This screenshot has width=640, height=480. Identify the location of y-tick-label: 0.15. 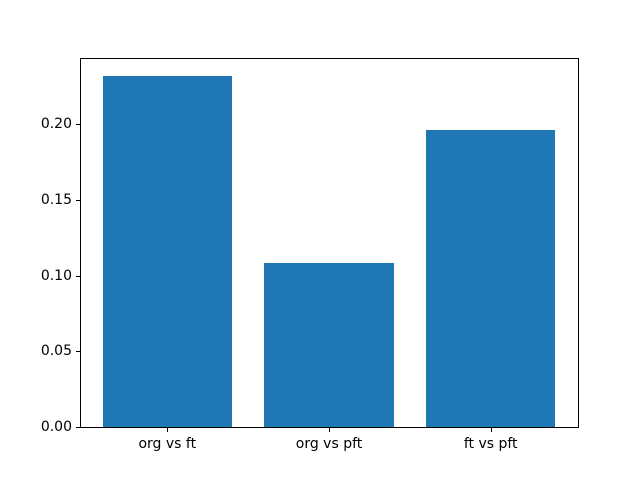
(56, 199).